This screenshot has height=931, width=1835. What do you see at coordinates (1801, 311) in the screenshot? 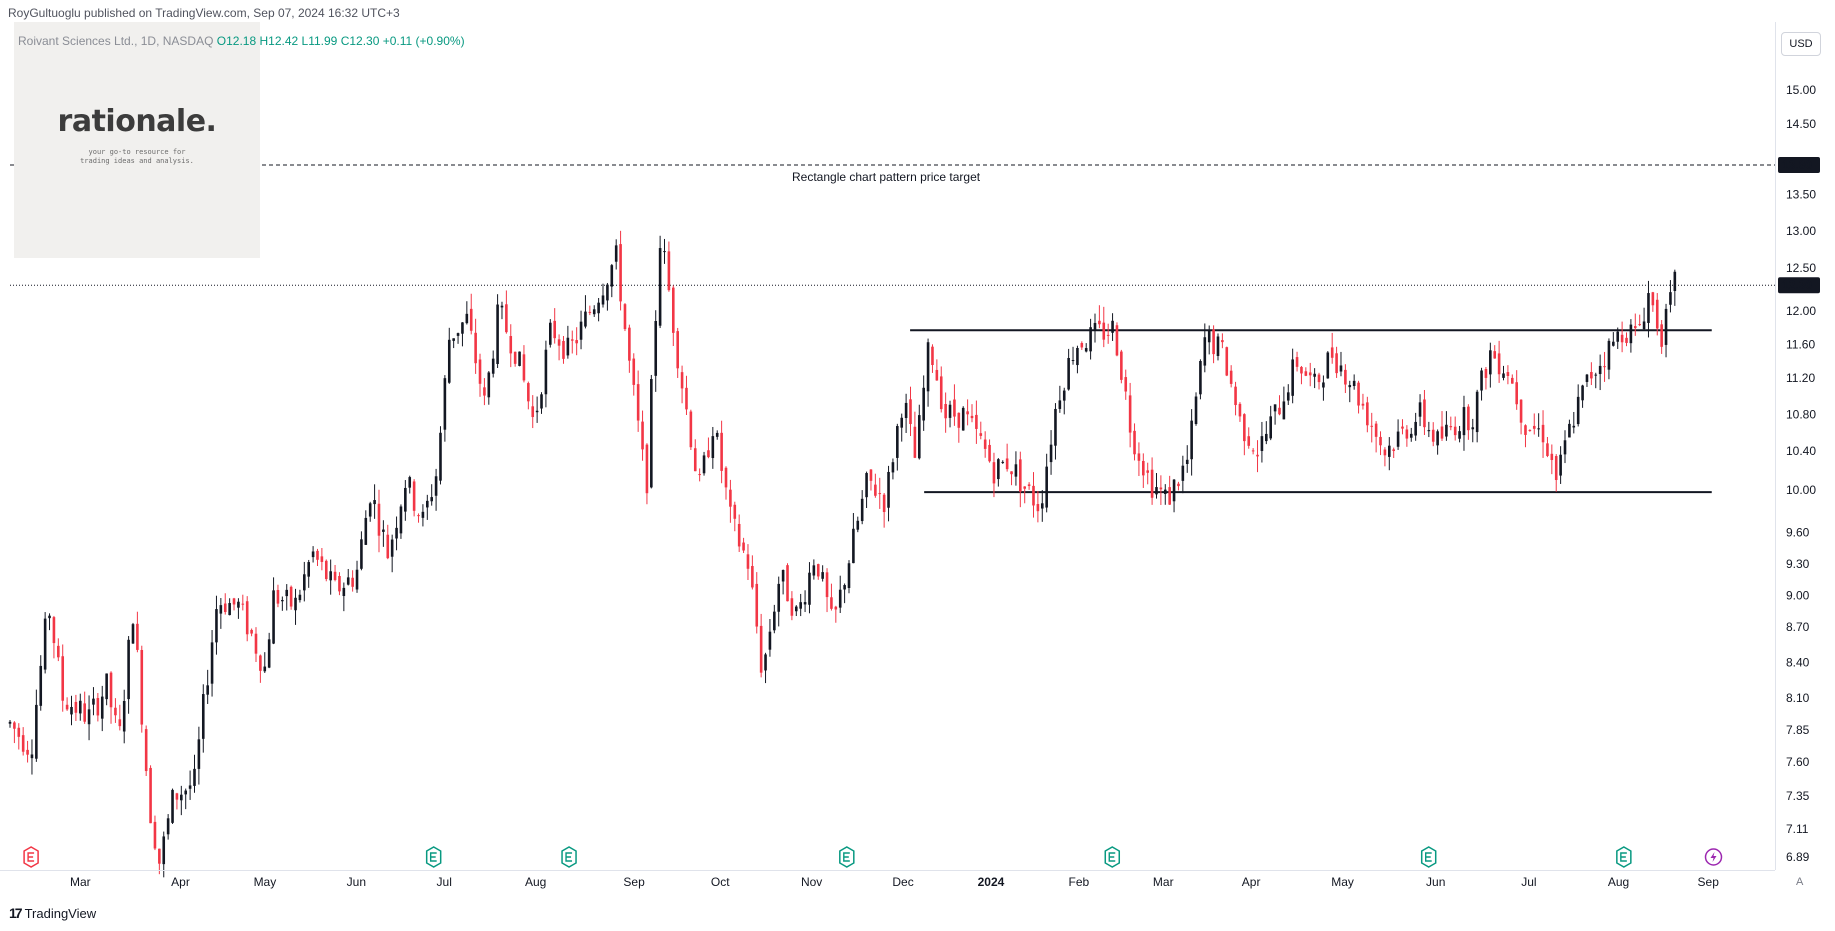
I see `price-tick-label: 12.00` at bounding box center [1801, 311].